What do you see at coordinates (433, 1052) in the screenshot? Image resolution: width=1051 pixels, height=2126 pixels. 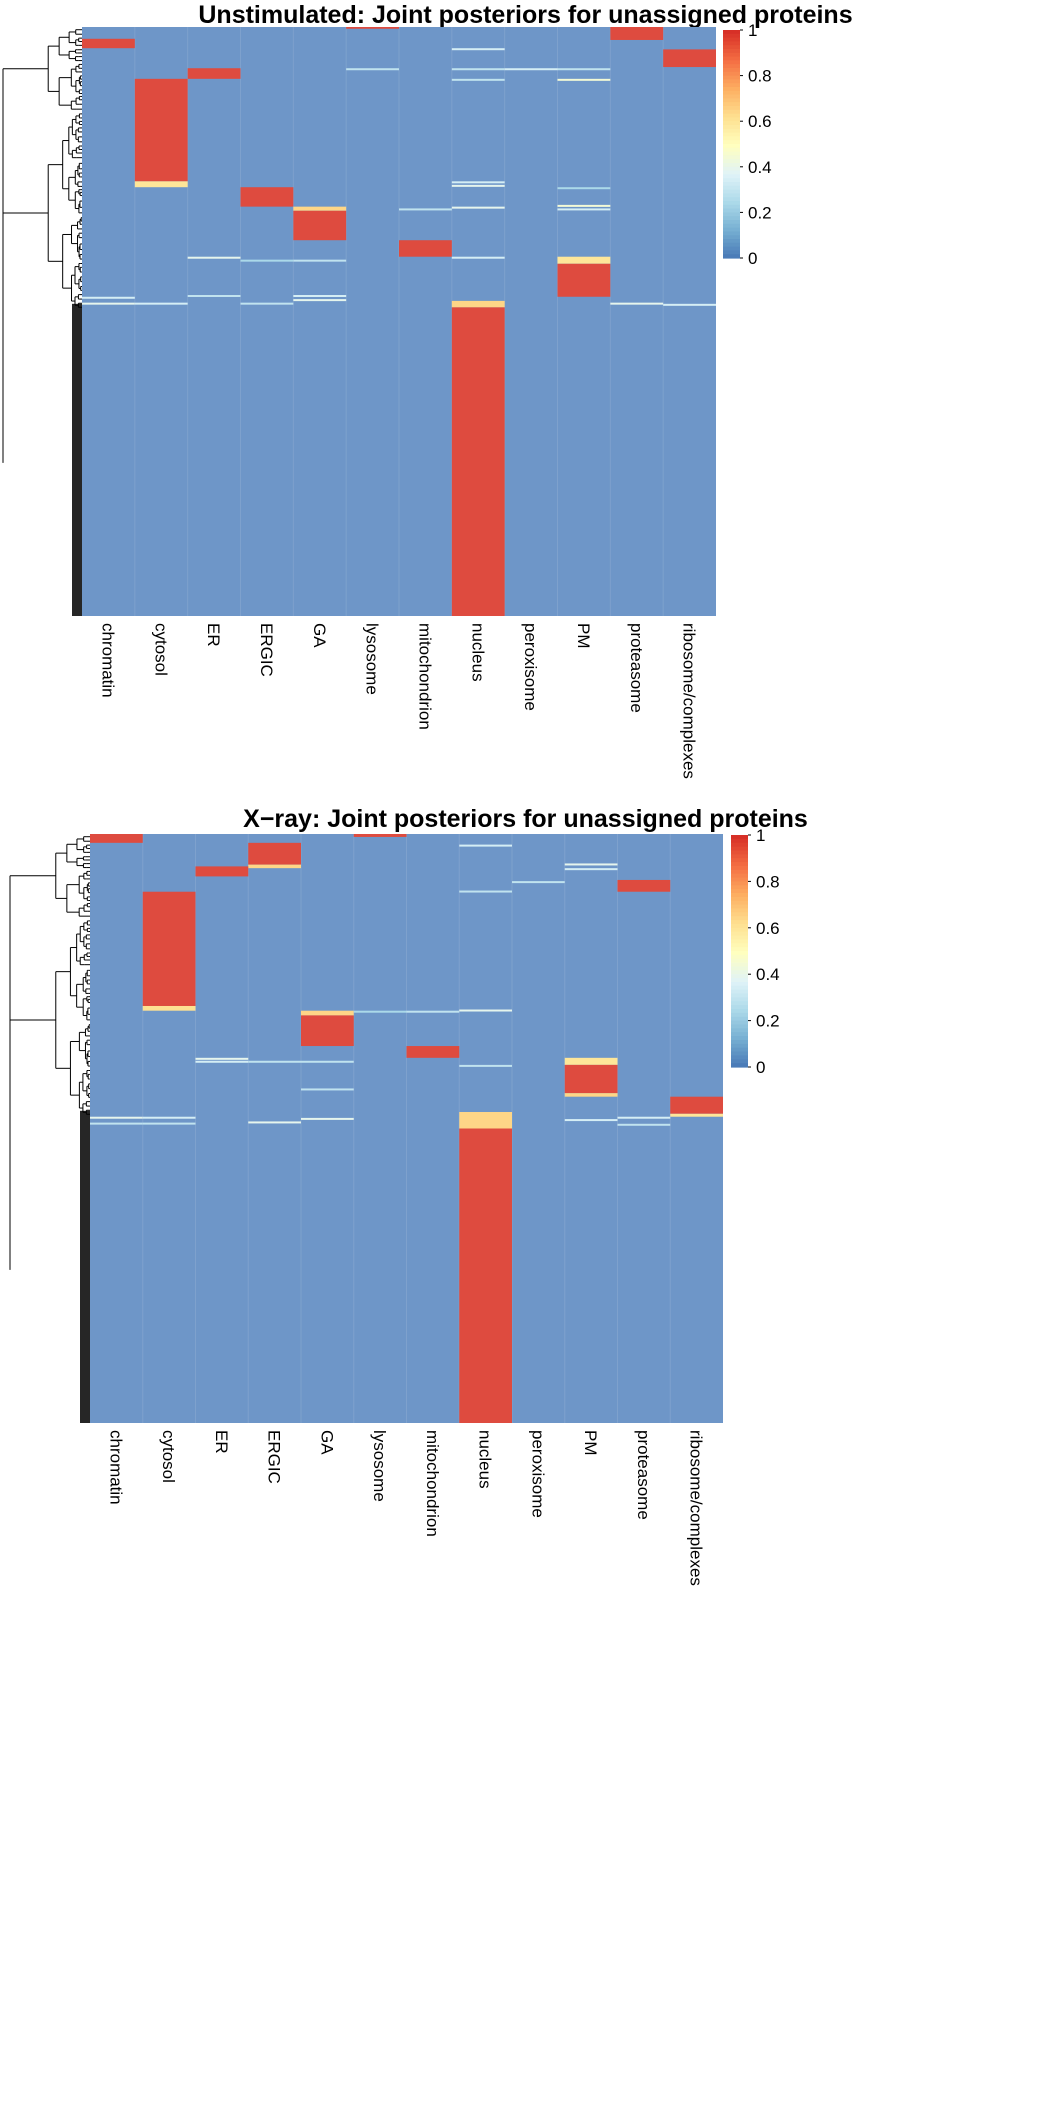 I see `heatmap-block-mitochondrion` at bounding box center [433, 1052].